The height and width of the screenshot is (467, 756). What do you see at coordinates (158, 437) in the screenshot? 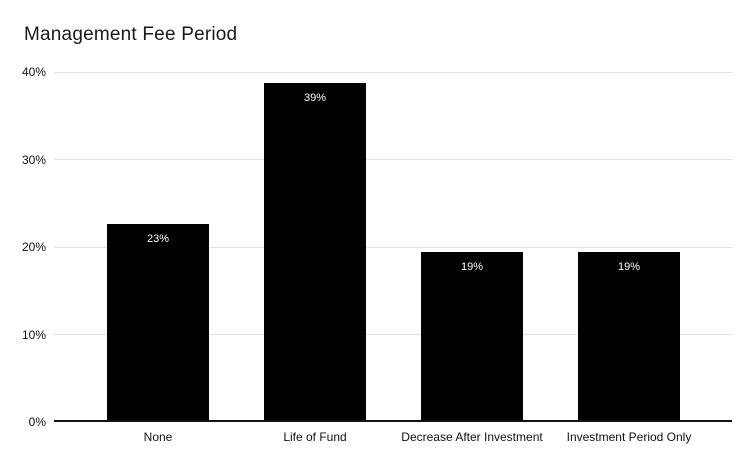
I see `x-tick-label: None` at bounding box center [158, 437].